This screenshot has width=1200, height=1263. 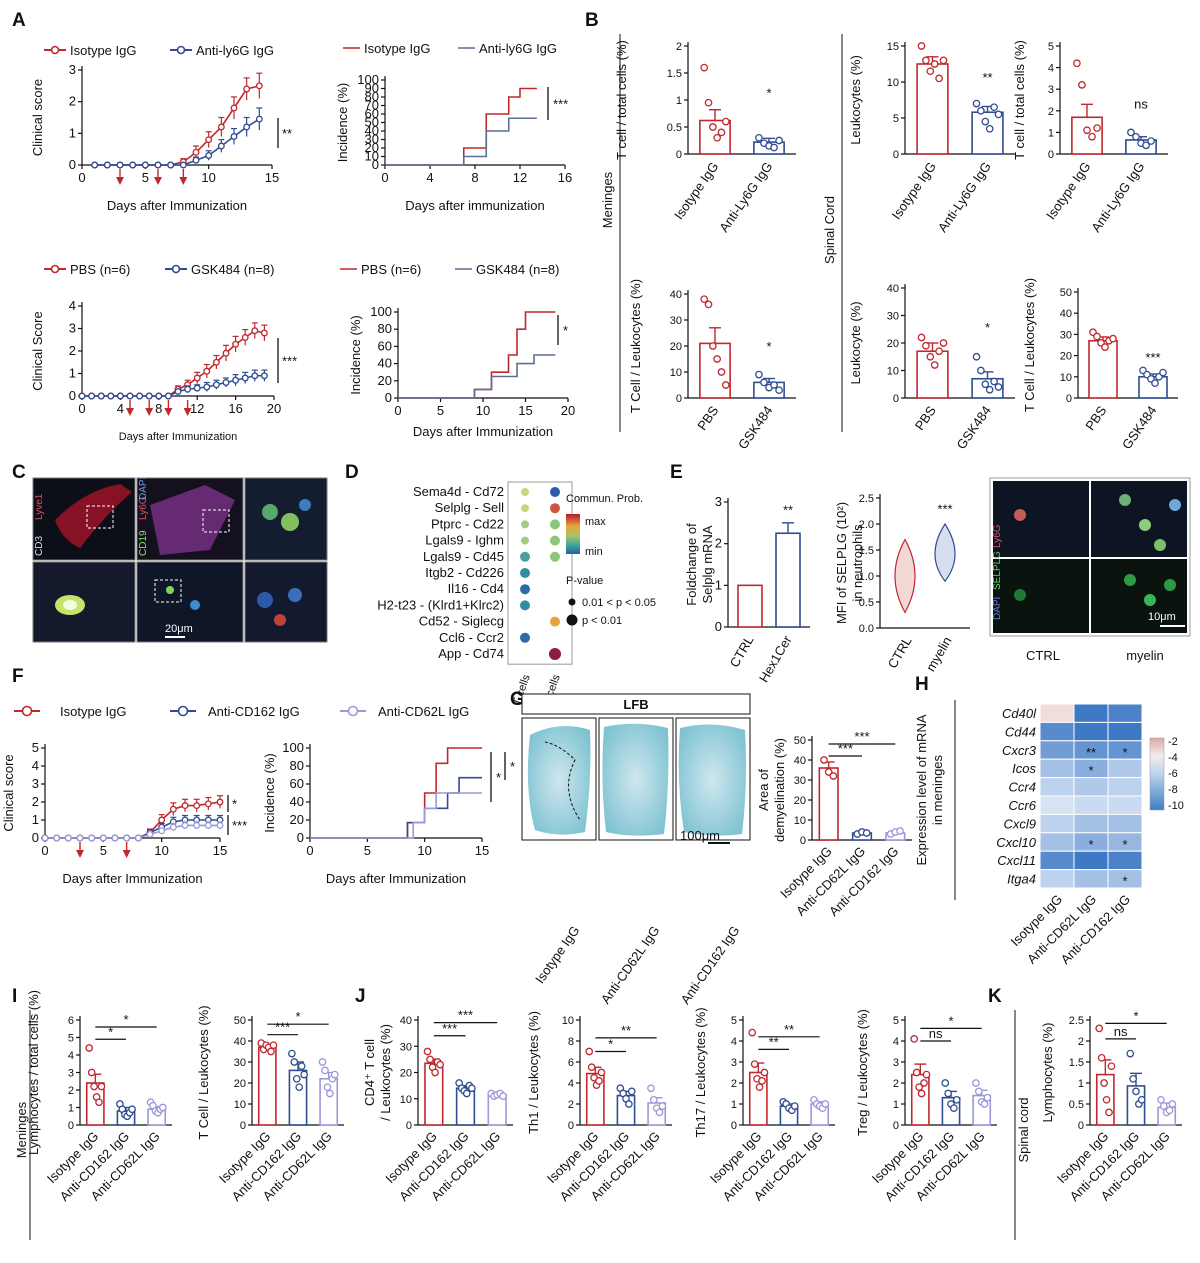 I want to click on y-tick-label: 50, so click(x=800, y=741).